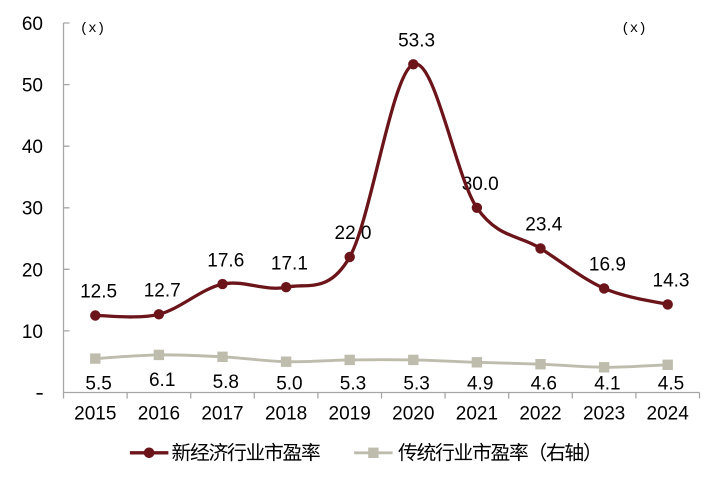  Describe the element at coordinates (32, 209) in the screenshot. I see `svg-text: 30` at that location.